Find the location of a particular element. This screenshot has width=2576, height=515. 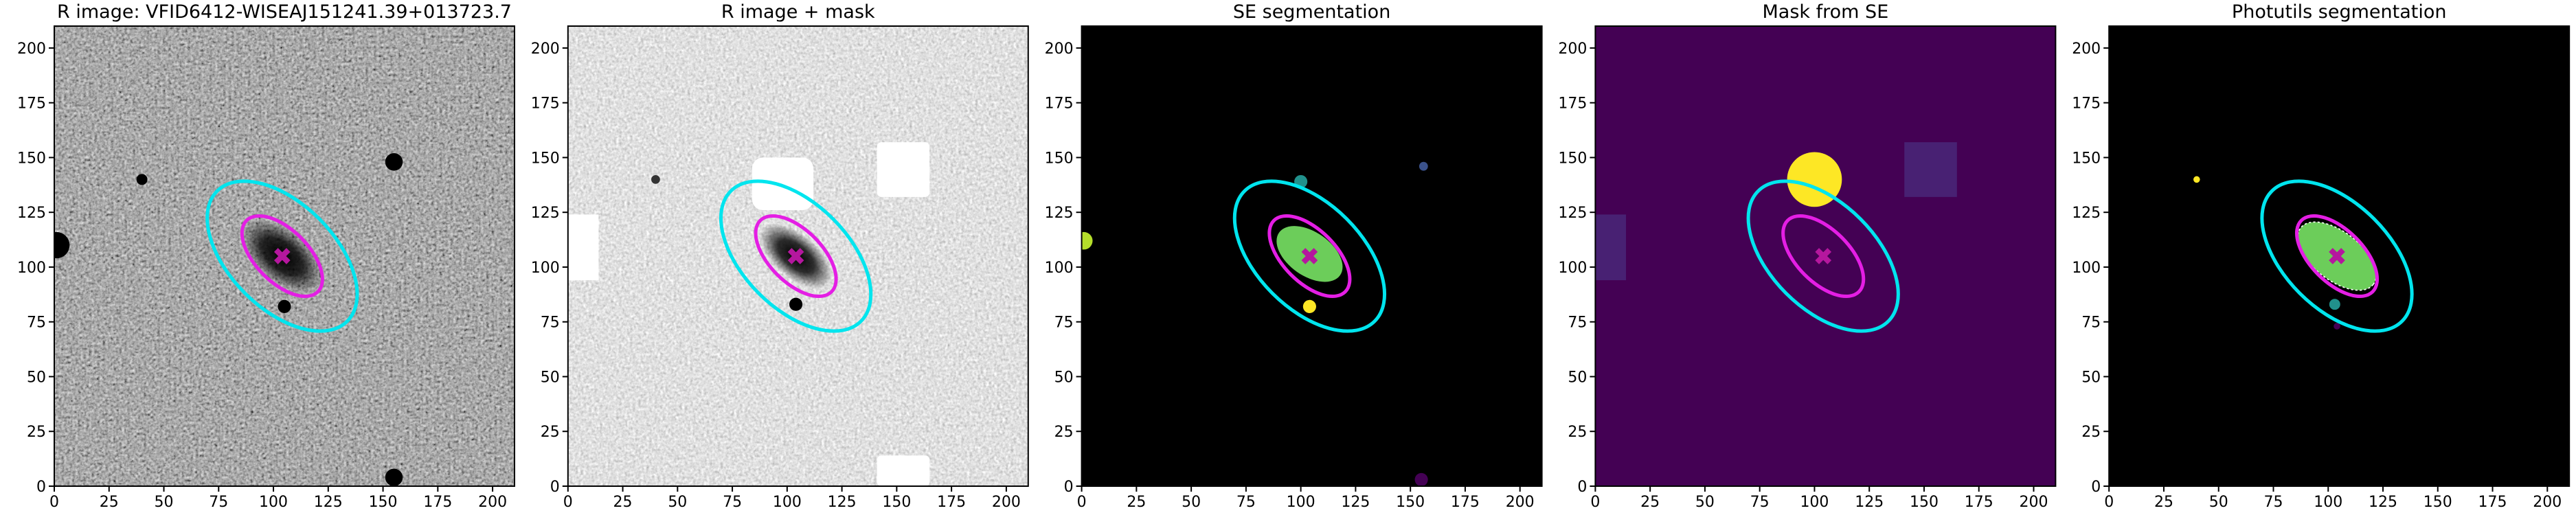

chart-title: SE segmentation is located at coordinates (1311, 12).